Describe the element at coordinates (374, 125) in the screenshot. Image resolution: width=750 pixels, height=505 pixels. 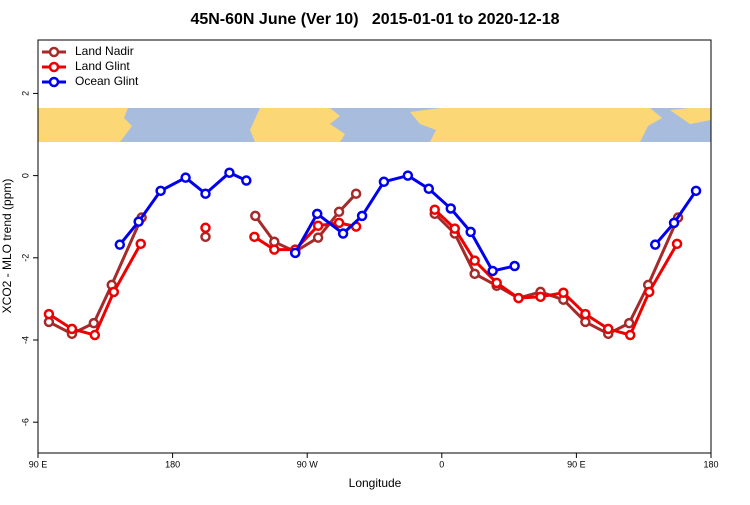
I see `map-strip` at that location.